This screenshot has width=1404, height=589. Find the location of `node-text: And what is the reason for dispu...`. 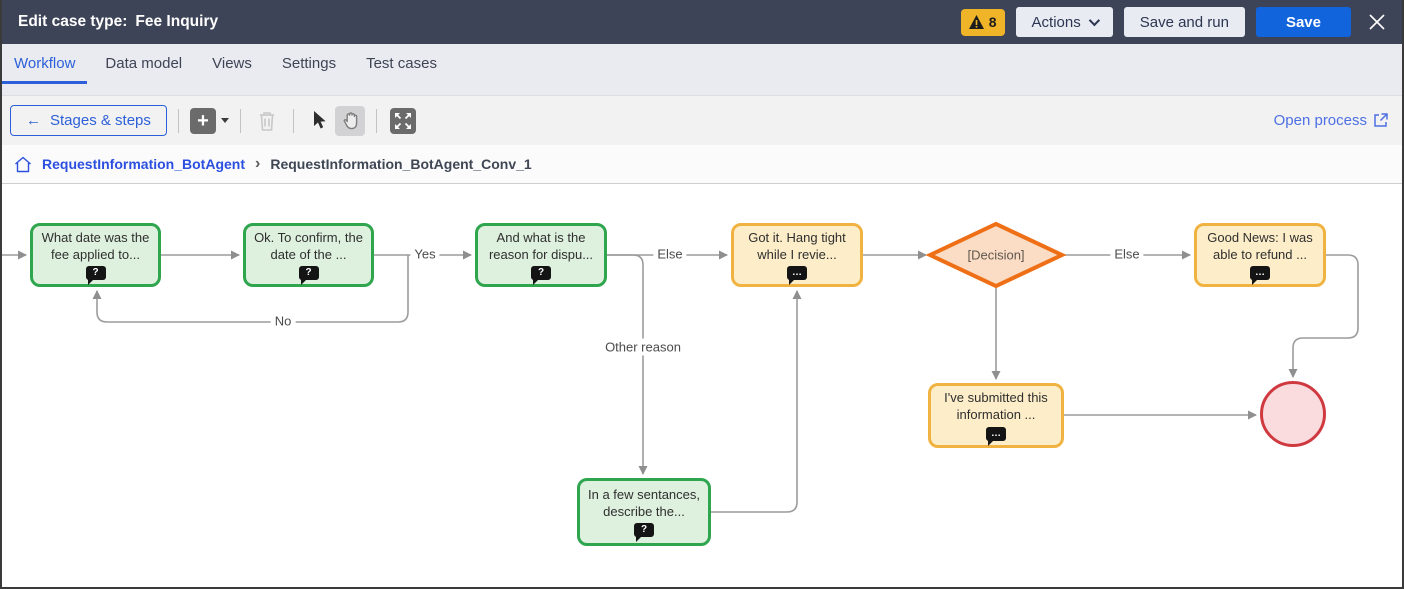

node-text: And what is the reason for dispu... is located at coordinates (541, 245).